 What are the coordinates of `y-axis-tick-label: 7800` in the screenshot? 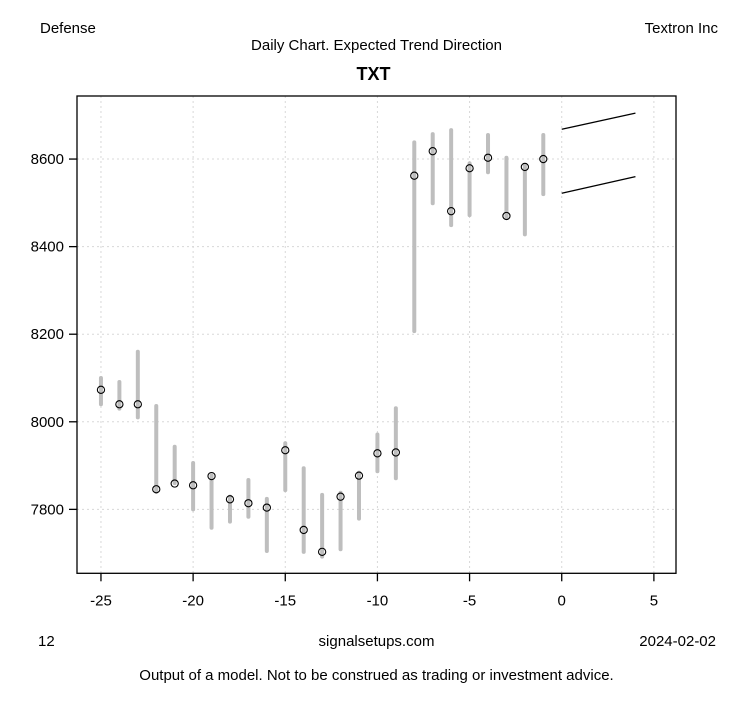 It's located at (47, 509).